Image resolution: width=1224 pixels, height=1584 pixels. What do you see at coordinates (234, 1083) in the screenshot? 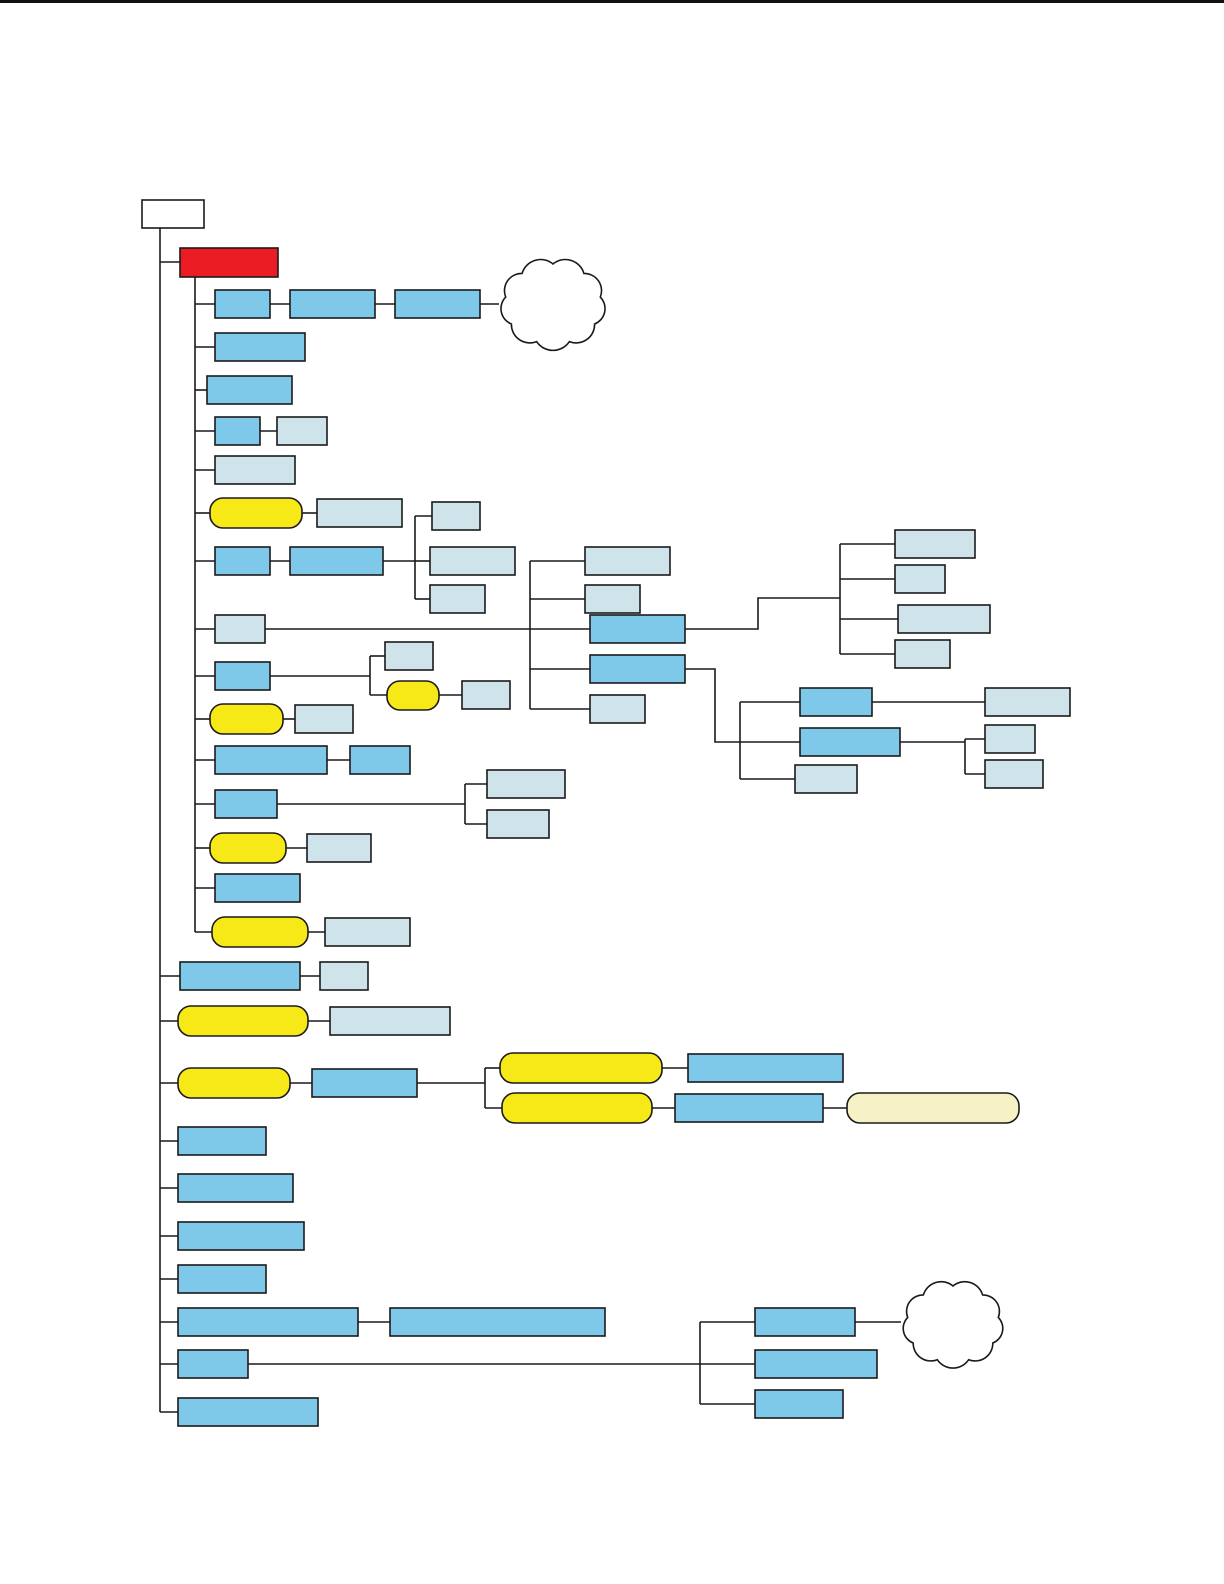
I see `flowchart-node-r1` at bounding box center [234, 1083].